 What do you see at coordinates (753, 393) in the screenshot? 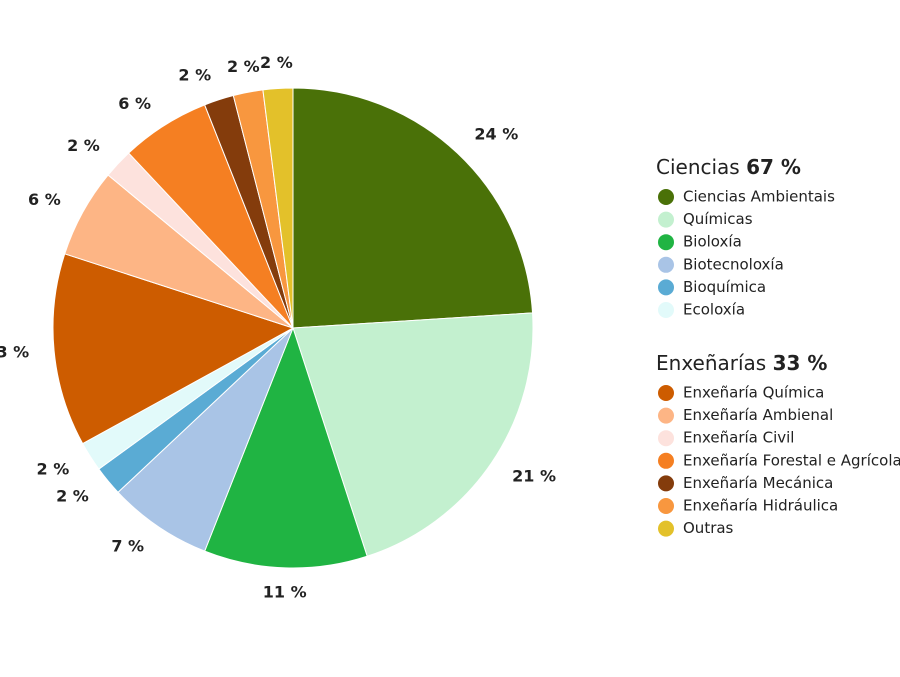
I see `legend-label: Enxeñaría Química` at bounding box center [753, 393].